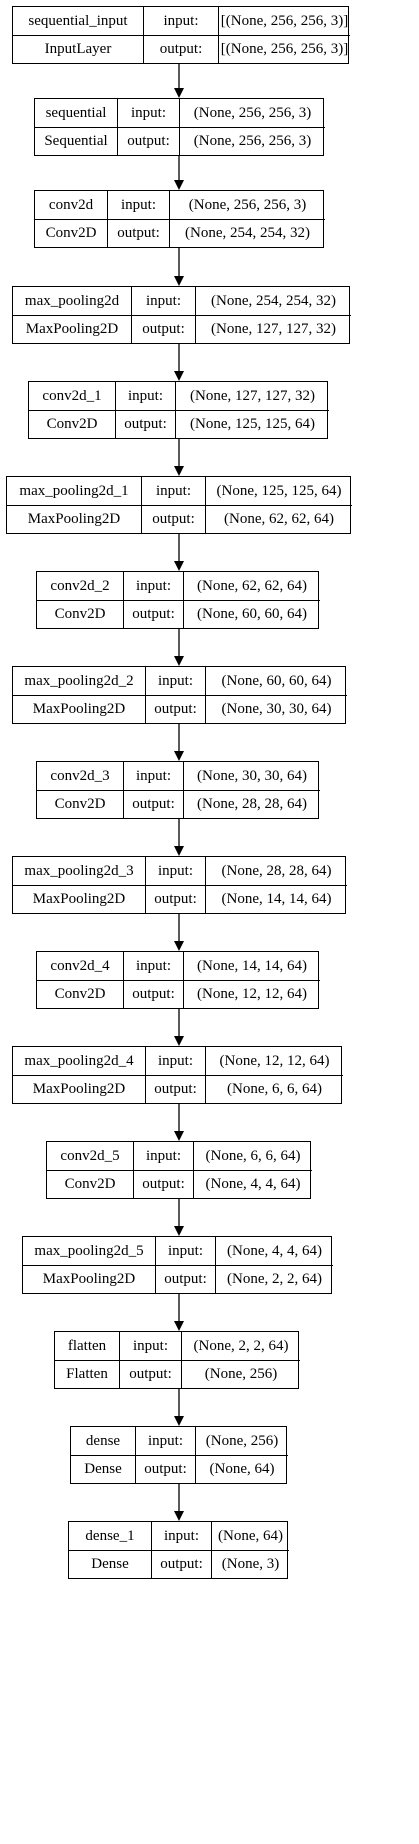 This screenshot has height=1844, width=419. What do you see at coordinates (80, 965) in the screenshot?
I see `layer-name: conv2d_4` at bounding box center [80, 965].